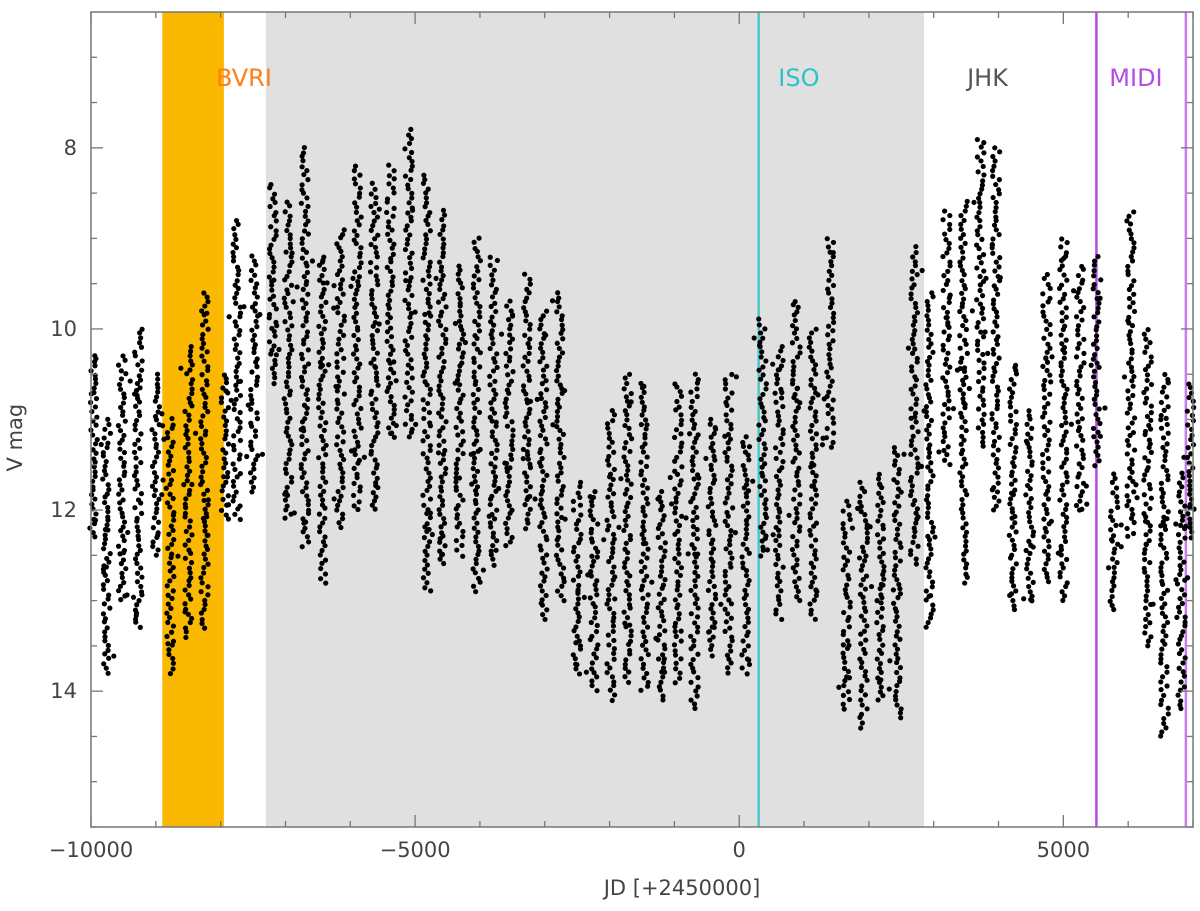  What do you see at coordinates (739, 850) in the screenshot?
I see `x-tick-label: 0` at bounding box center [739, 850].